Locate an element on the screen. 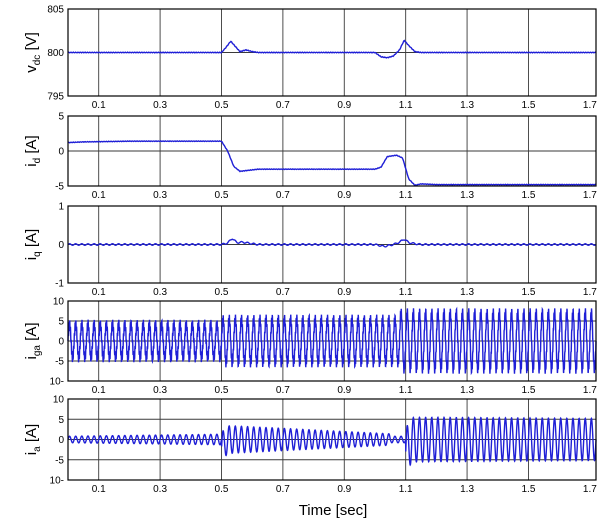 This screenshot has height=521, width=599. ylabel-unit: [V] is located at coordinates (31, 43).